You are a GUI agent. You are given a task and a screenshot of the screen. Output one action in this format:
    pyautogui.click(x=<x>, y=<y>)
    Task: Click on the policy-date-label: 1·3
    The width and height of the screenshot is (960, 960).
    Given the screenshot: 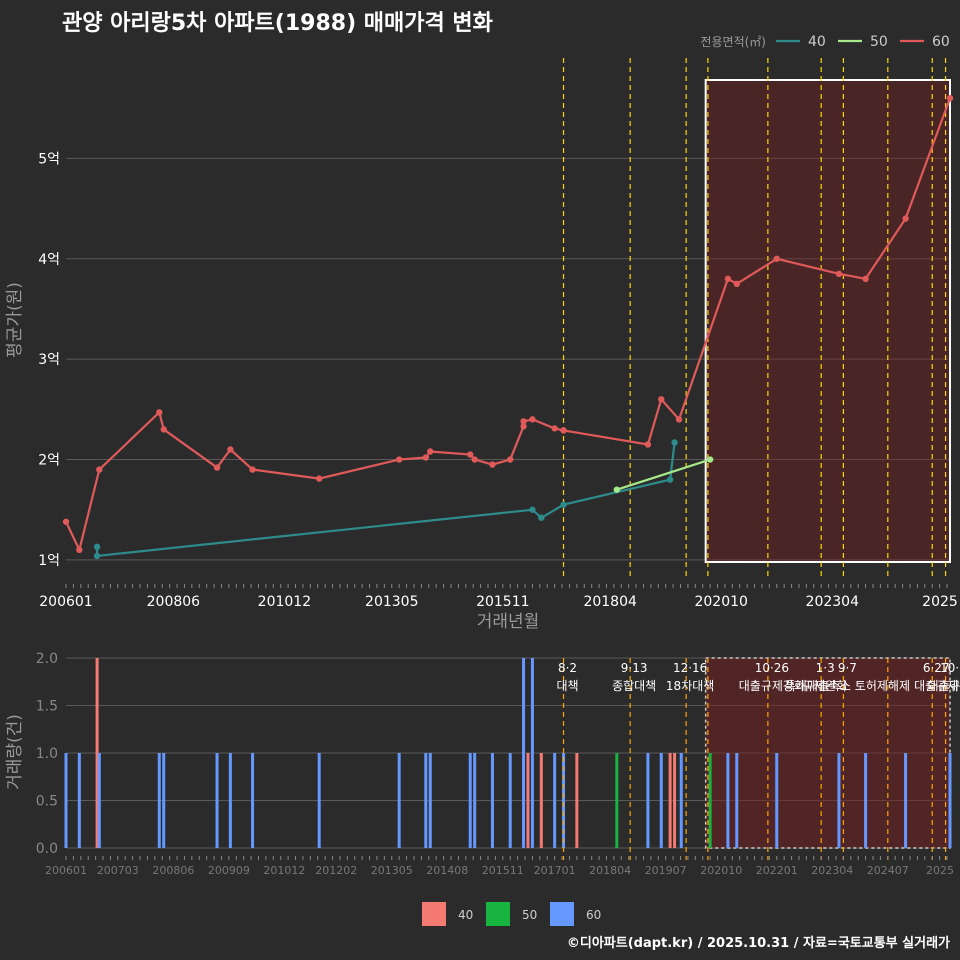 What is the action you would take?
    pyautogui.click(x=825, y=668)
    